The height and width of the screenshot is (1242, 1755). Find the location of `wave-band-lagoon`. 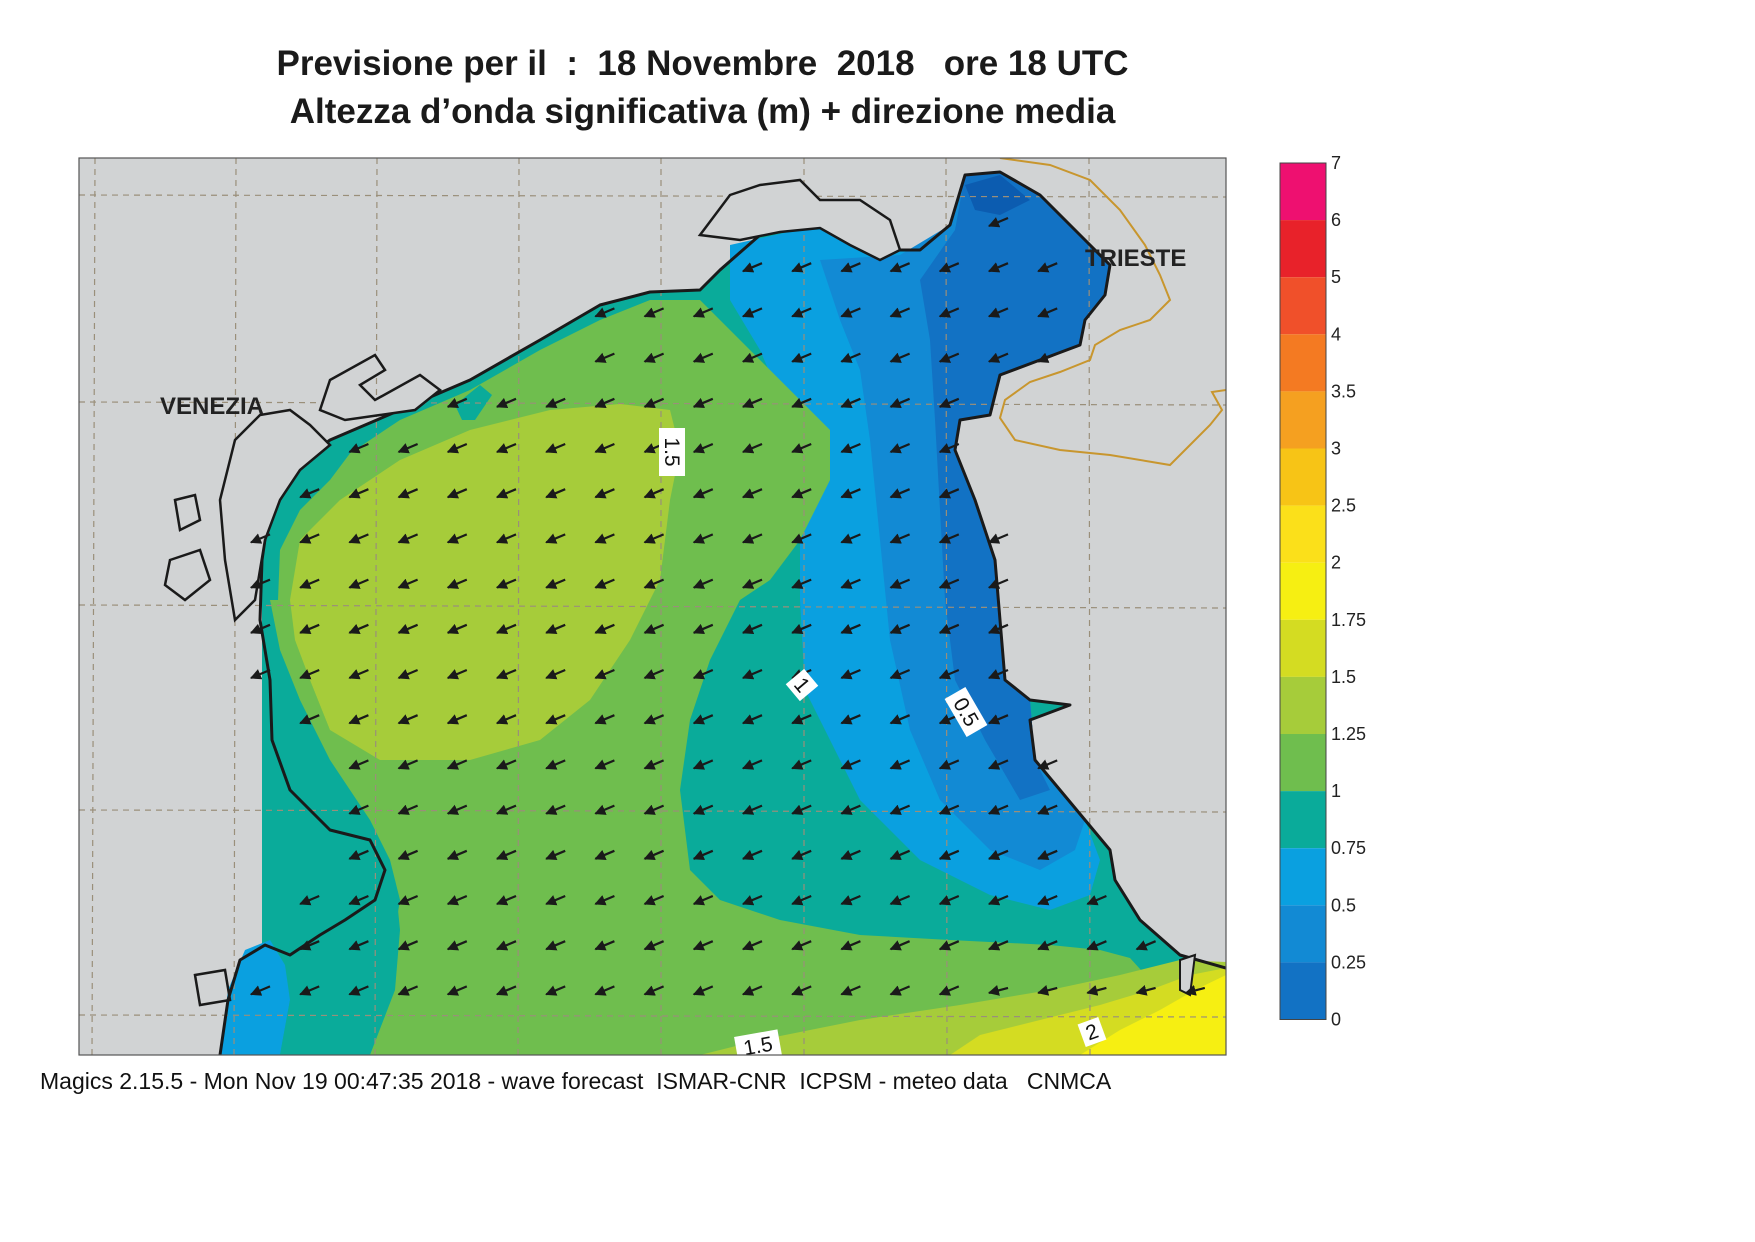

wave-band-lagoon is located at coordinates (311, 520).